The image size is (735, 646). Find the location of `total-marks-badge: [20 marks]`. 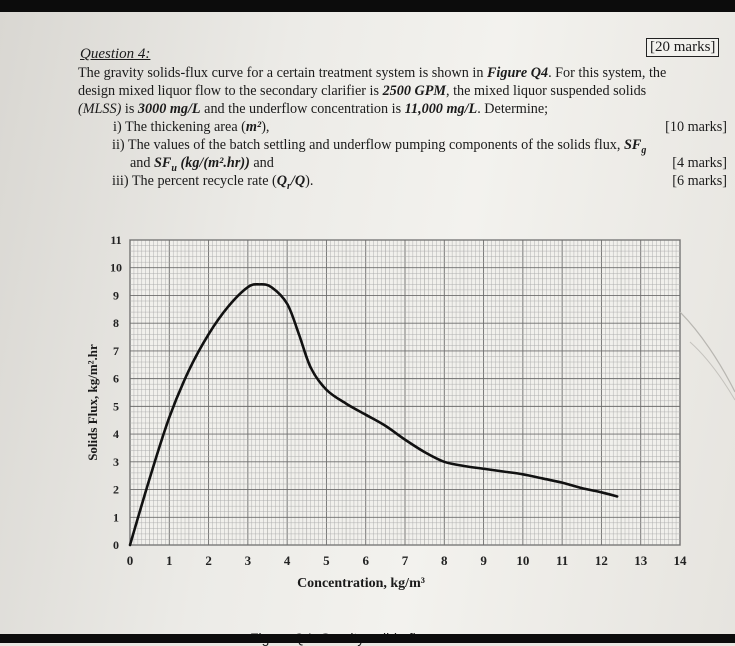

total-marks-badge: [20 marks] is located at coordinates (683, 47).